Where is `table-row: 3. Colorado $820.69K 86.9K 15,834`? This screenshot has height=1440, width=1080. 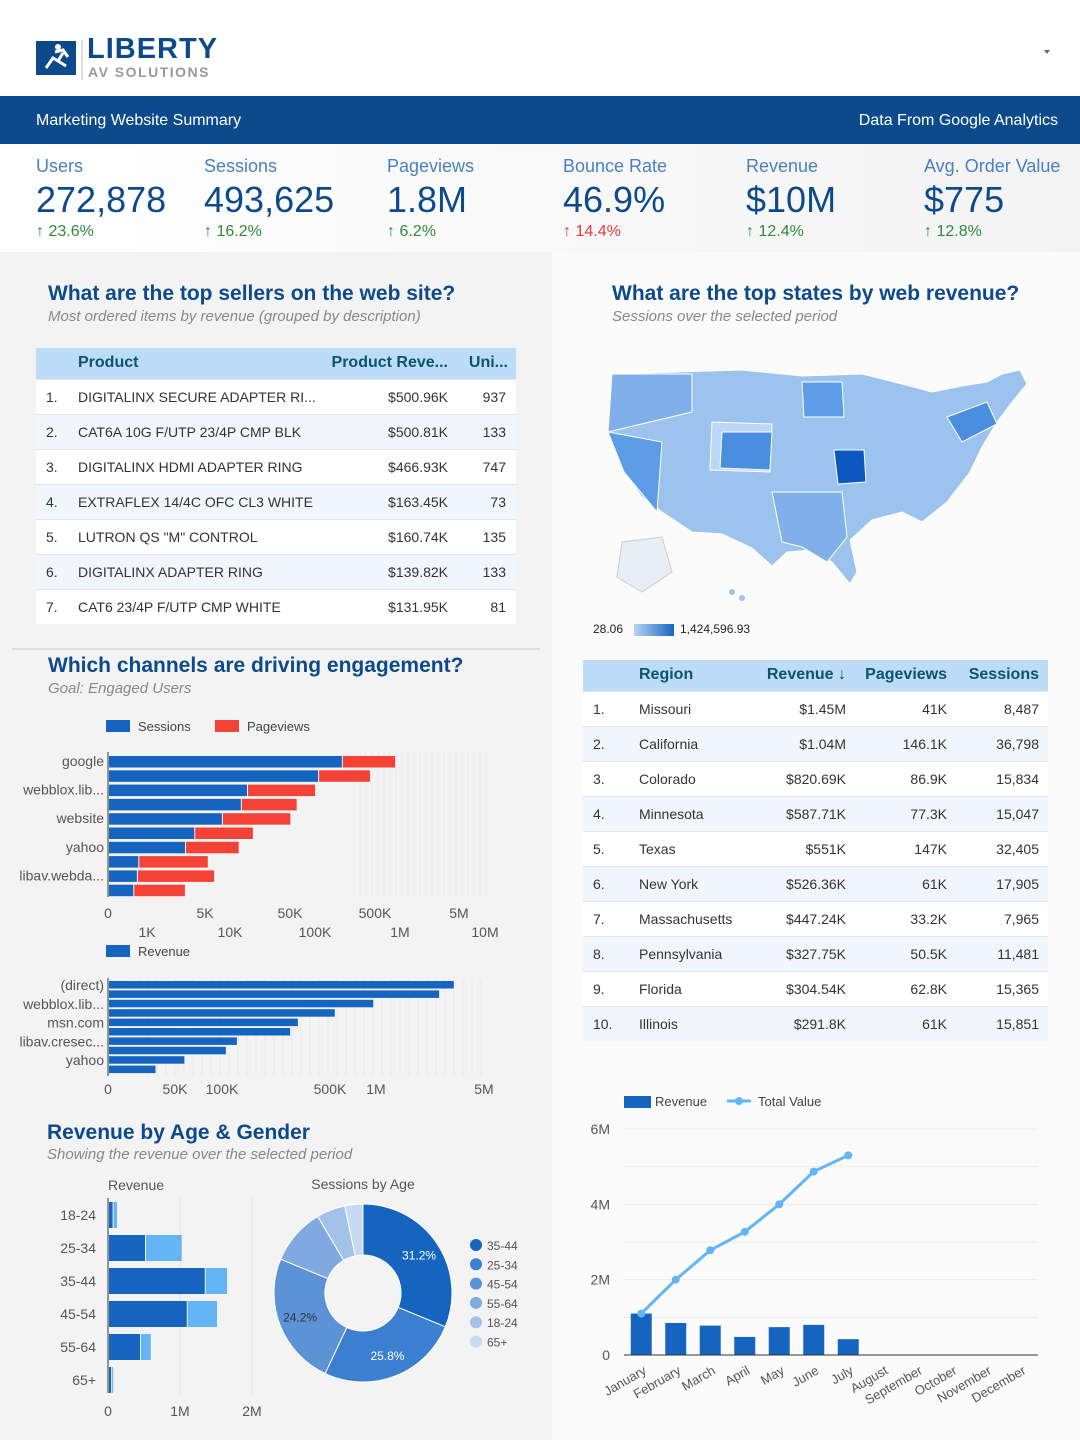
table-row: 3. Colorado $820.69K 86.9K 15,834 is located at coordinates (815, 778).